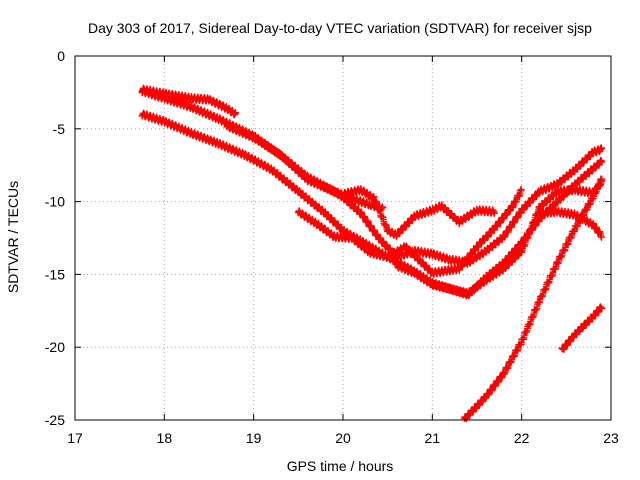 The height and width of the screenshot is (480, 640). Describe the element at coordinates (13, 237) in the screenshot. I see `y-axis-label: SDTVAR / TECUs` at that location.